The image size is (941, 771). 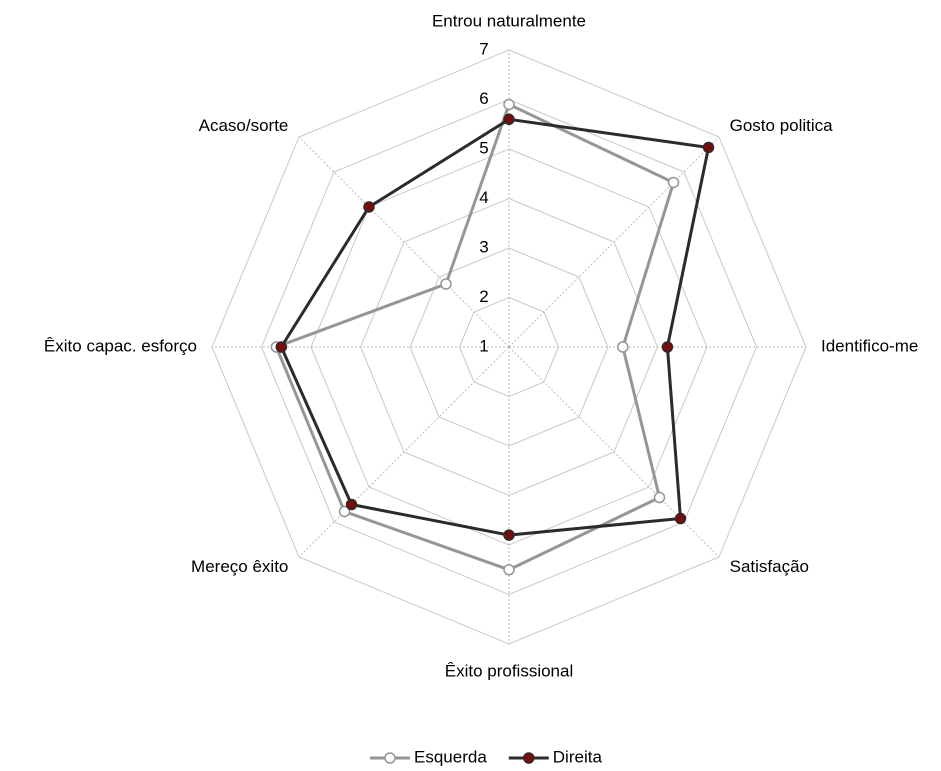 What do you see at coordinates (782, 125) in the screenshot?
I see `category-label: Gosto politica` at bounding box center [782, 125].